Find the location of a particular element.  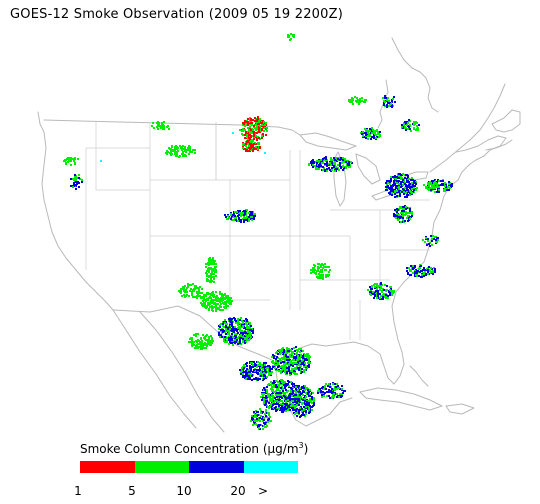

legend-tick-20: 20 is located at coordinates (238, 491).